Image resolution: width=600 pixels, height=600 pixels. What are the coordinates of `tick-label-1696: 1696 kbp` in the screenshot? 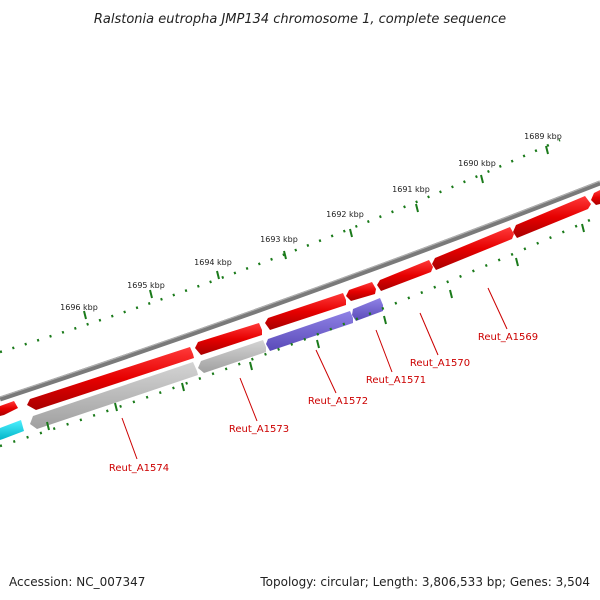 It's located at (79, 307).